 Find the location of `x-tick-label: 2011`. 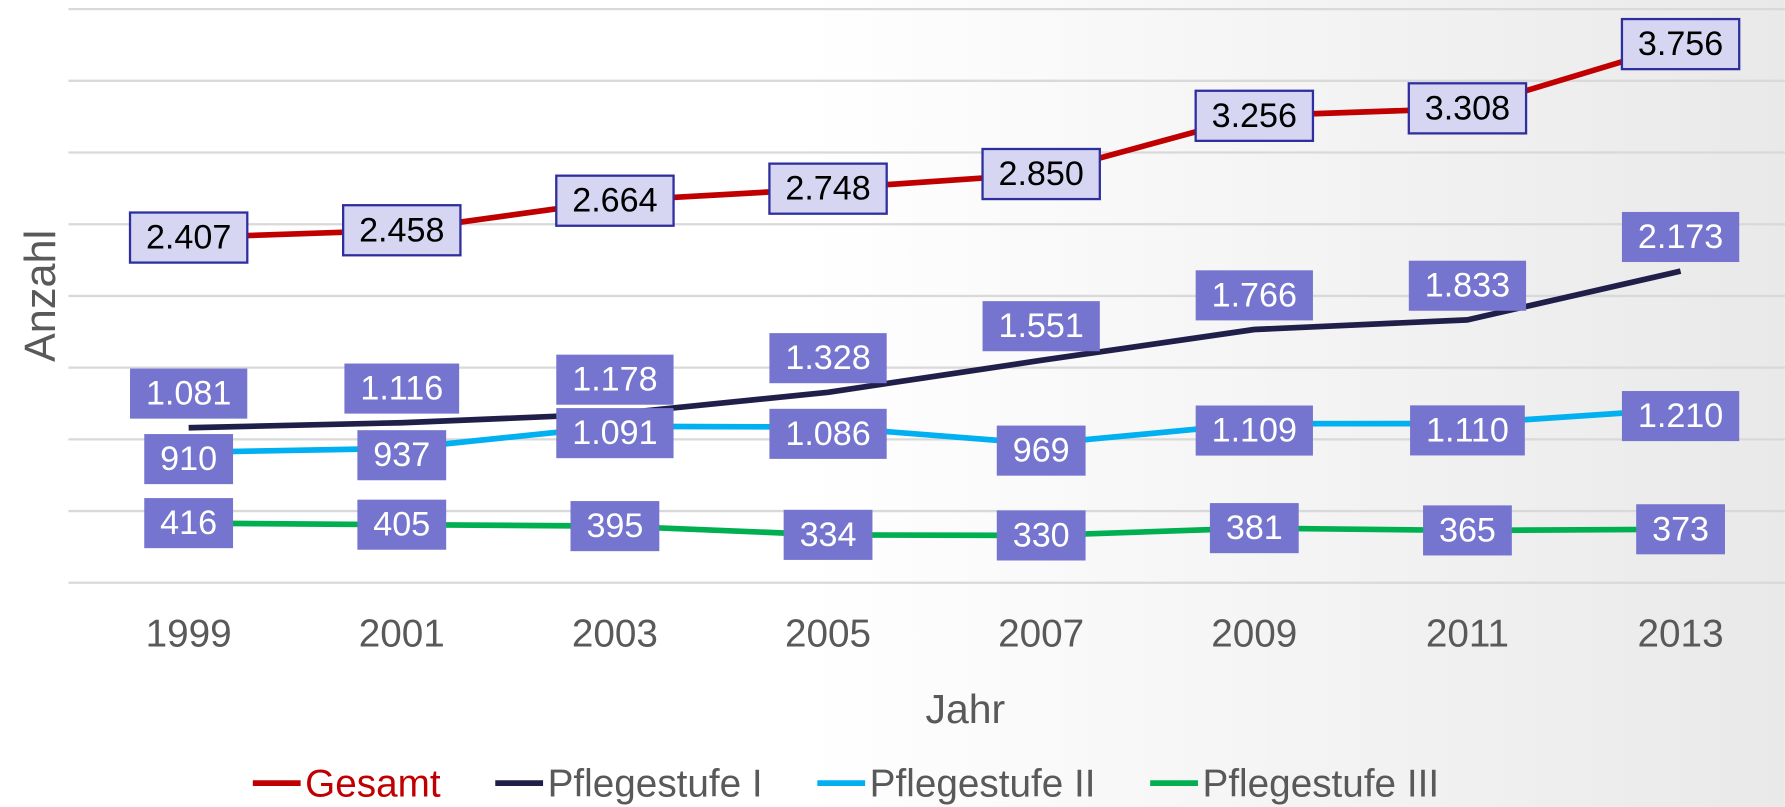

x-tick-label: 2011 is located at coordinates (1467, 633).